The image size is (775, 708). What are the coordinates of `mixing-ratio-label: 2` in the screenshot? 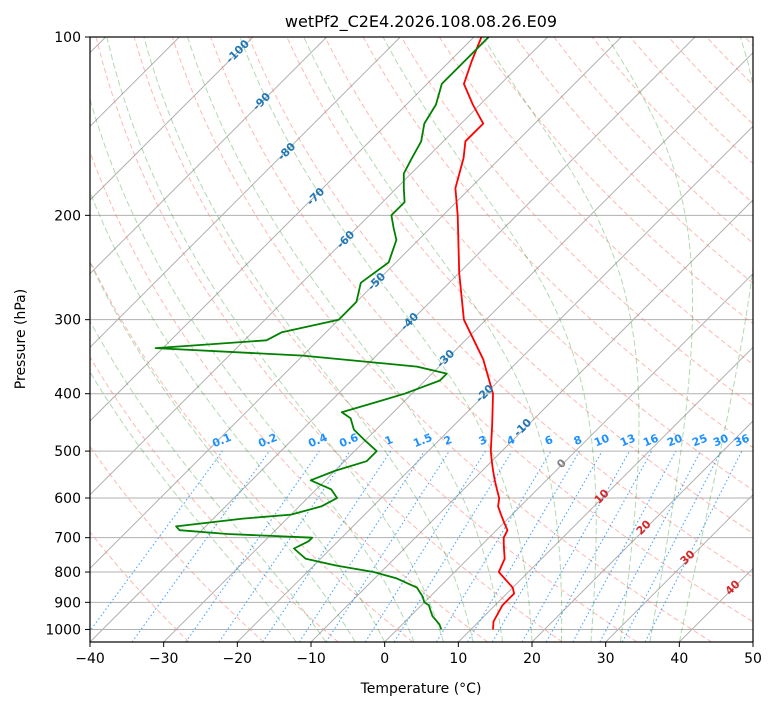 It's located at (448, 440).